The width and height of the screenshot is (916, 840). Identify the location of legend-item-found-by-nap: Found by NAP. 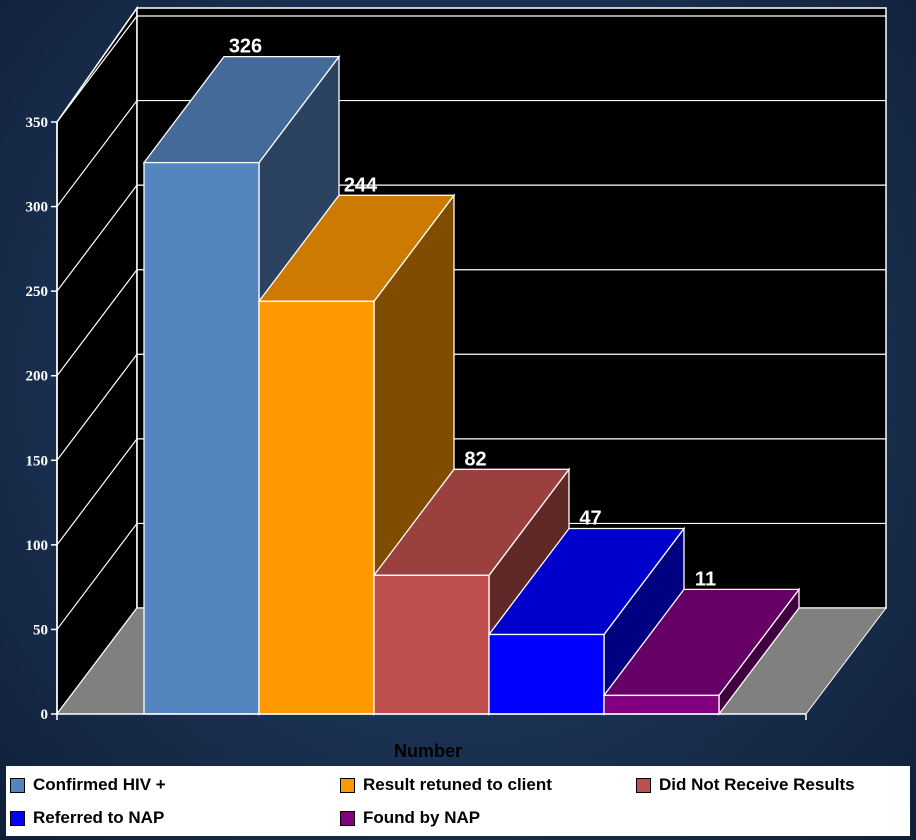
(410, 818).